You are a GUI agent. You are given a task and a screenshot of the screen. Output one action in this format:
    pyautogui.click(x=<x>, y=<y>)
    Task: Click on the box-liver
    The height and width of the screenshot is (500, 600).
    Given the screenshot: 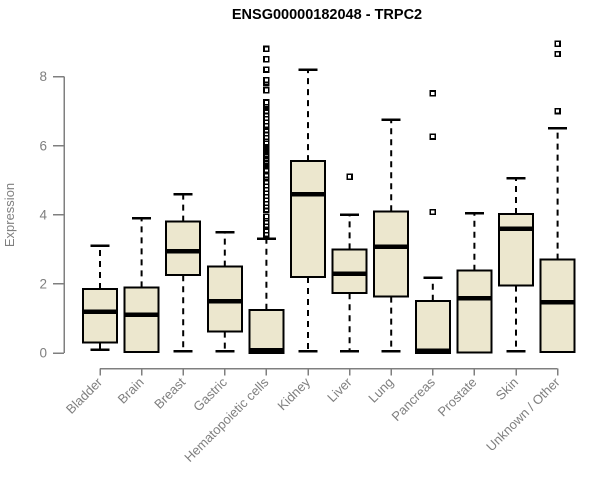 What is the action you would take?
    pyautogui.click(x=349, y=263)
    